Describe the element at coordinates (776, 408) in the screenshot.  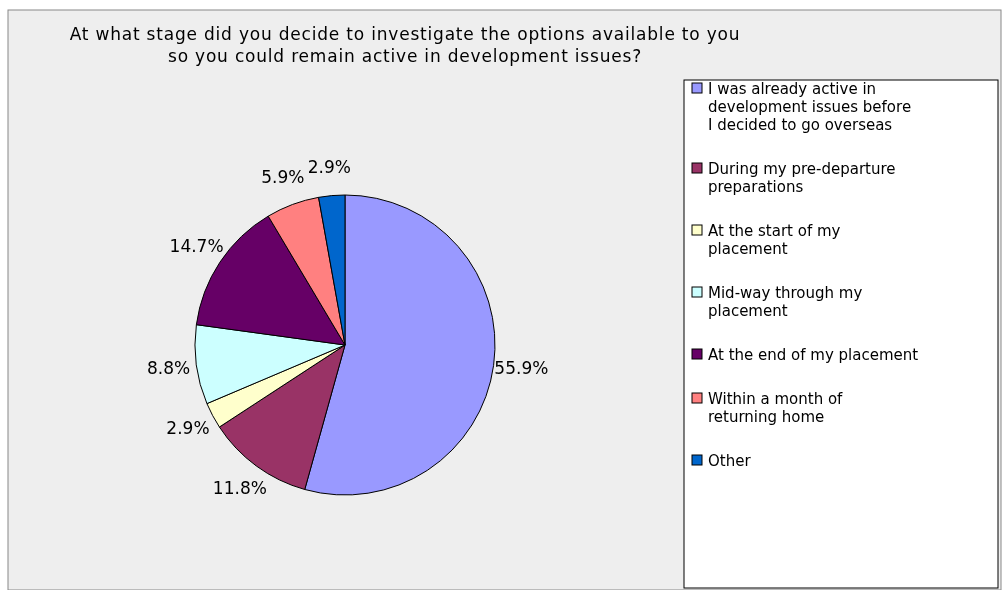
I see `legend-label: Within a month of returning home` at that location.